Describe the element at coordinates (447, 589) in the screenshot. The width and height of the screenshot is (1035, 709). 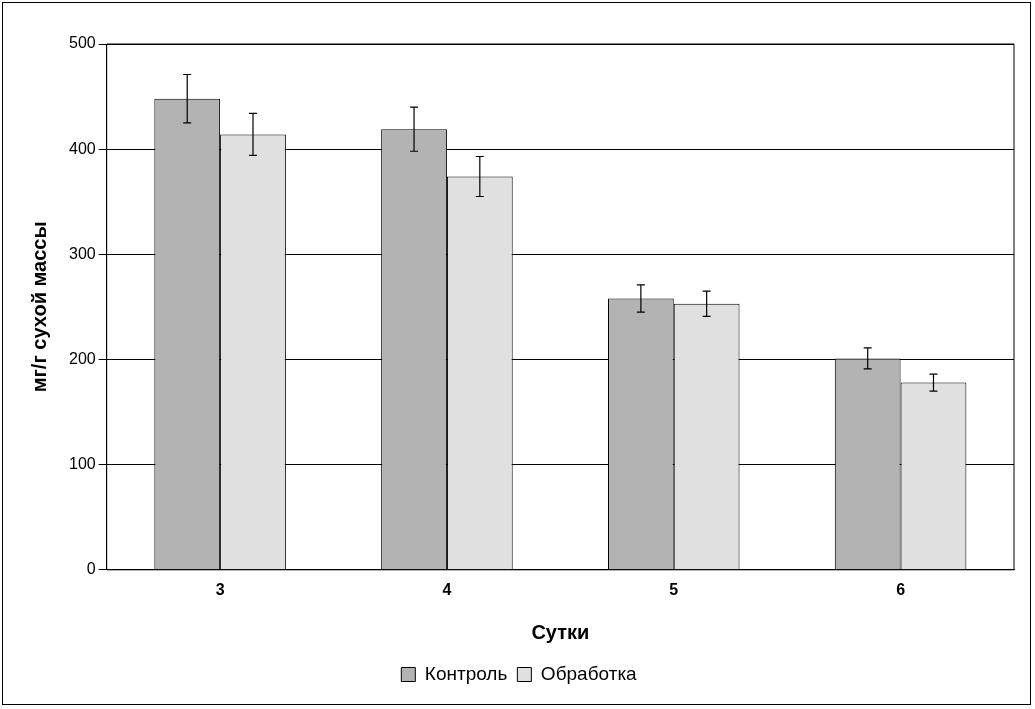
I see `x-tick-label: 4` at that location.